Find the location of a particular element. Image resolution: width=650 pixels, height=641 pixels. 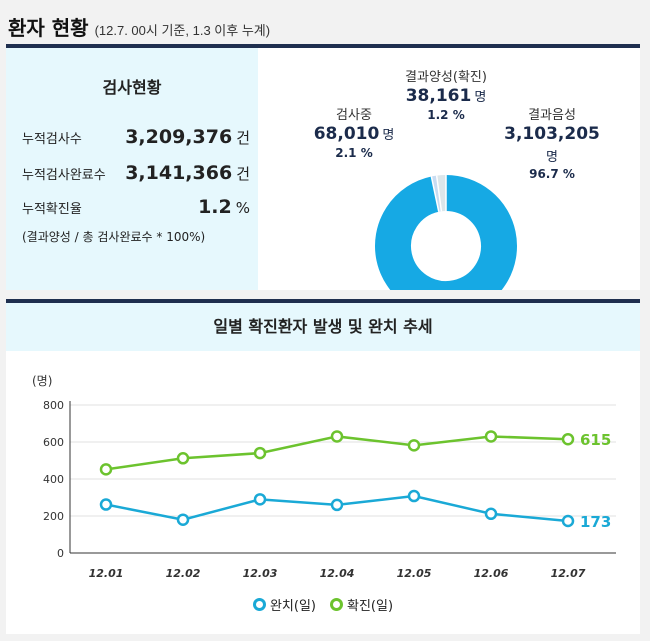

x-tick-label: 12.01 is located at coordinates (106, 573).